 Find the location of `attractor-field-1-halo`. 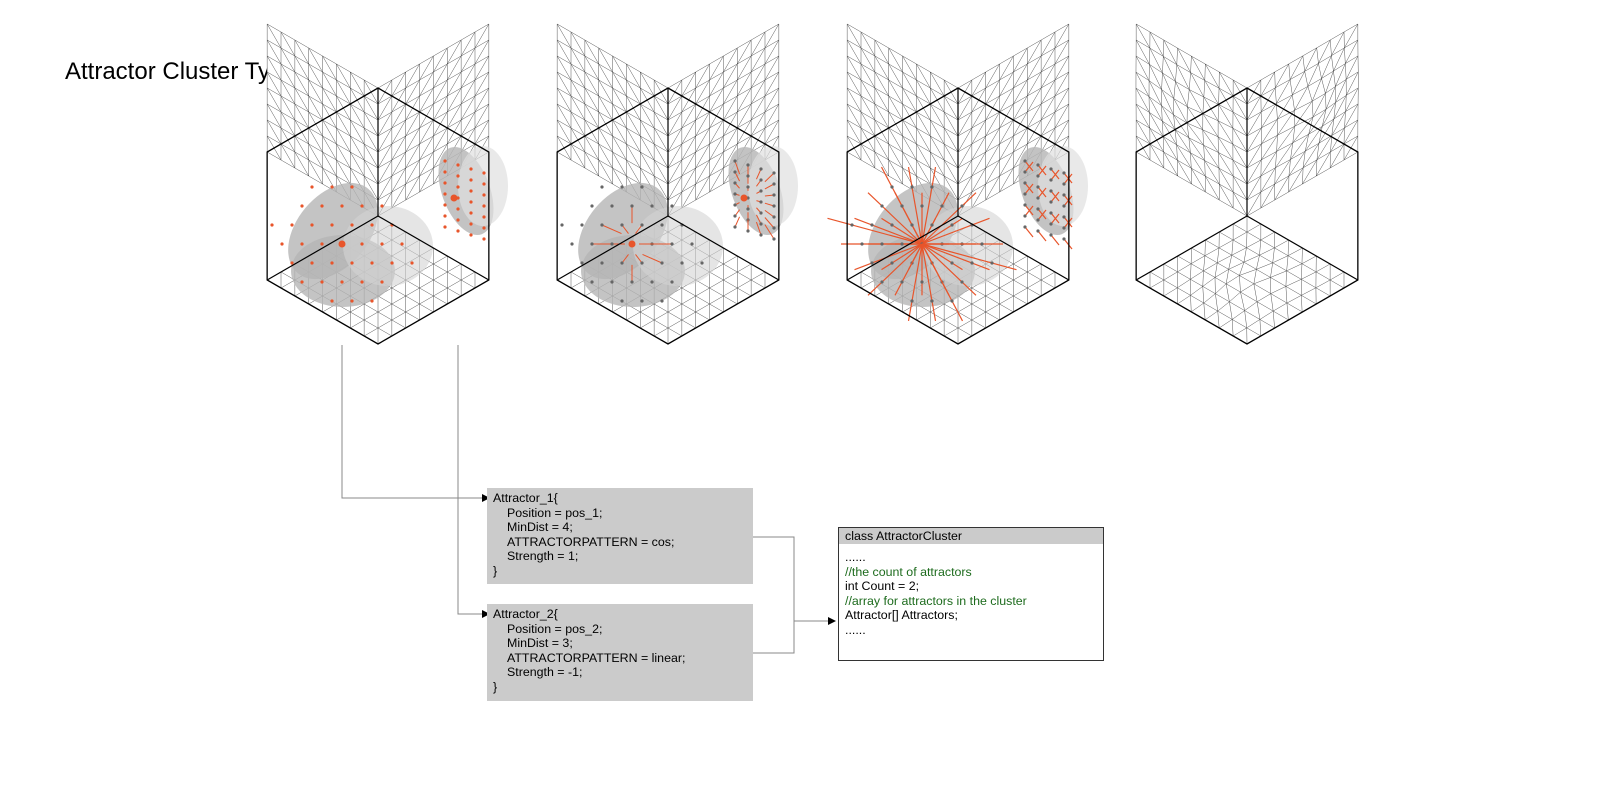

attractor-field-1-halo is located at coordinates (678, 246).